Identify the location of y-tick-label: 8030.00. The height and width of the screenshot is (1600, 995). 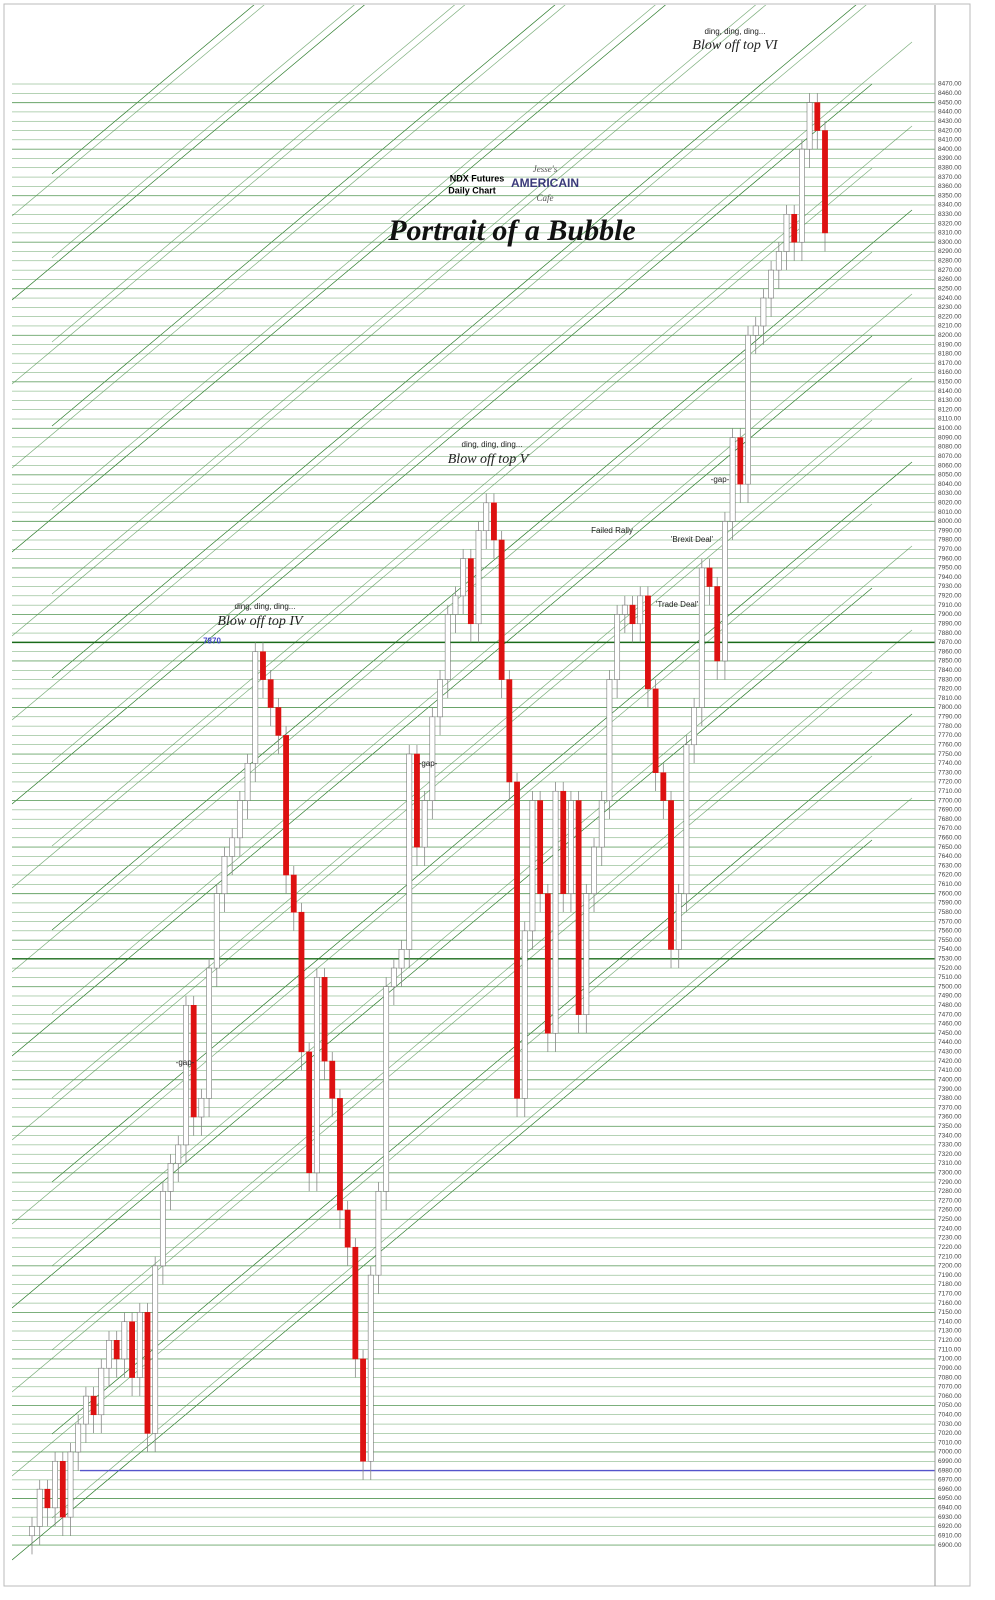
(950, 493).